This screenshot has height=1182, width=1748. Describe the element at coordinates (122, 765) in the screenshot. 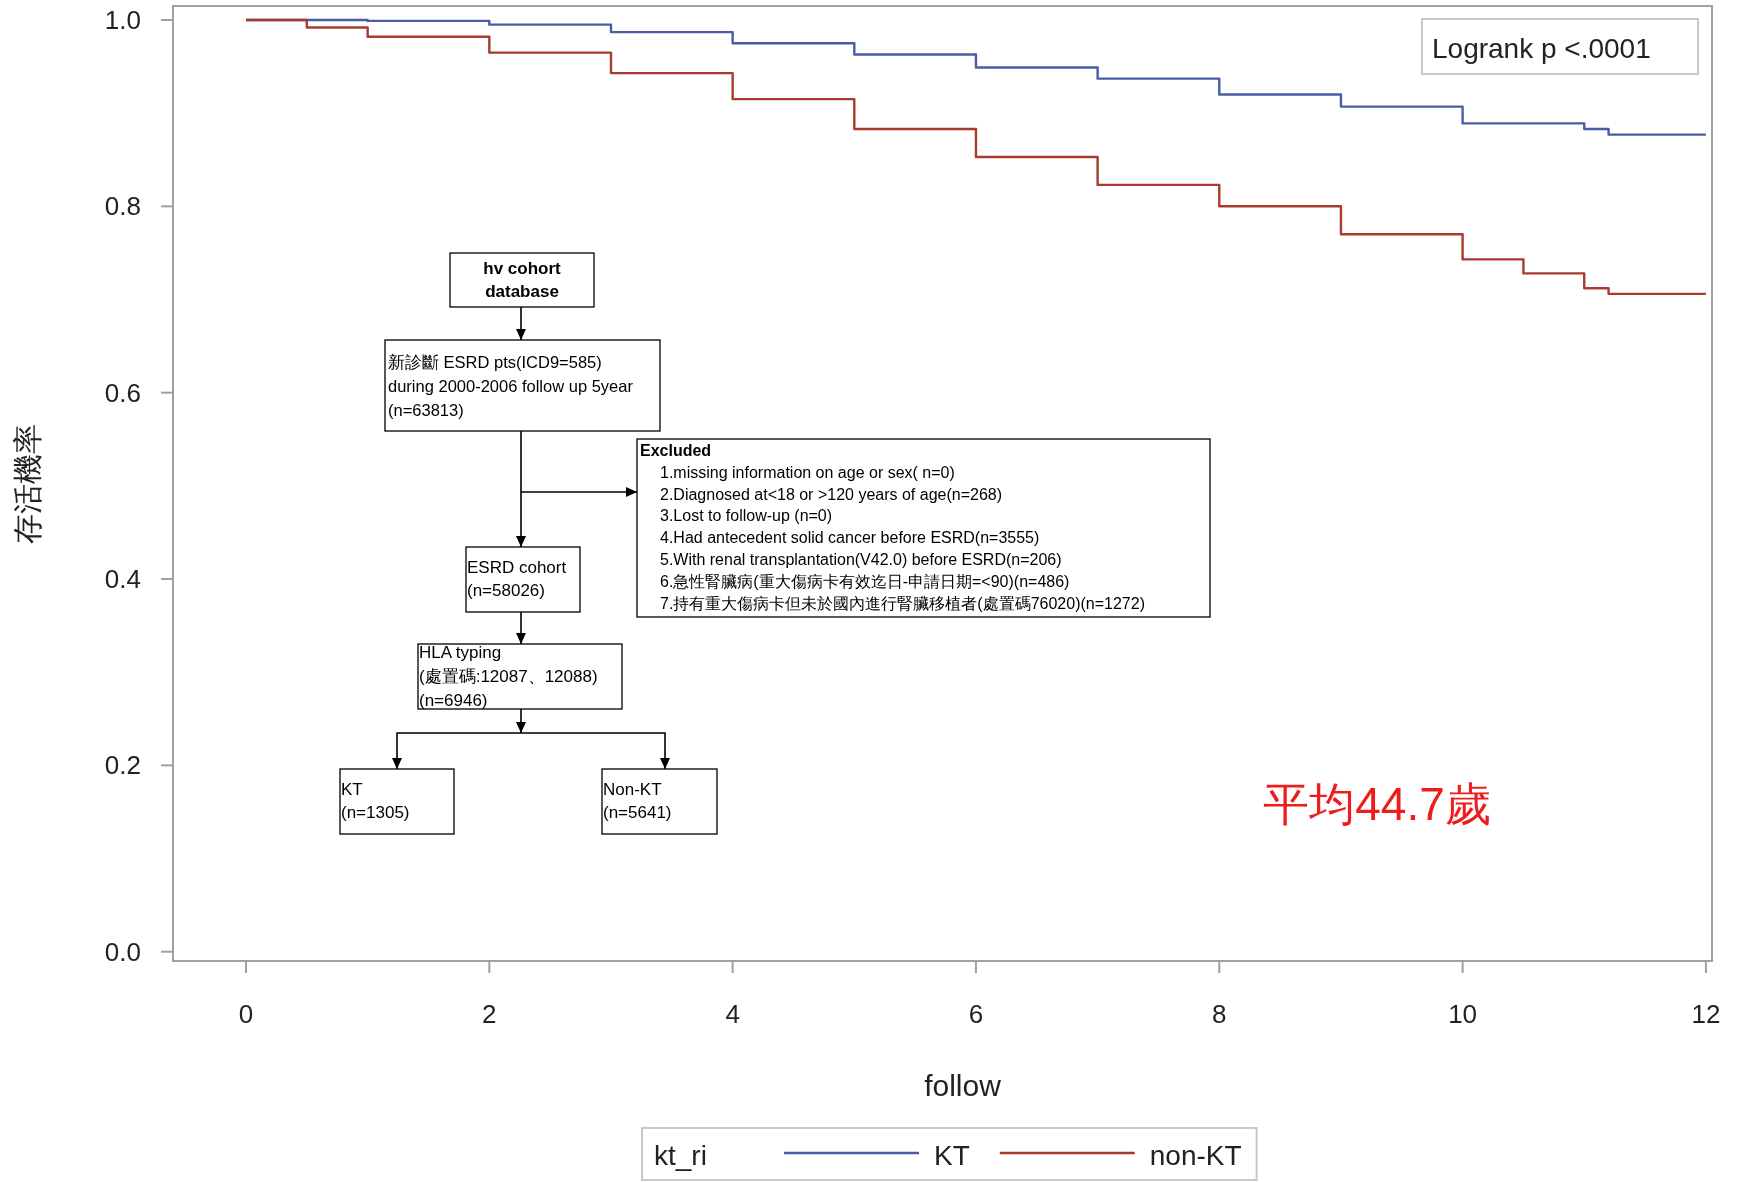

I see `y-tick-label: 0.2` at that location.